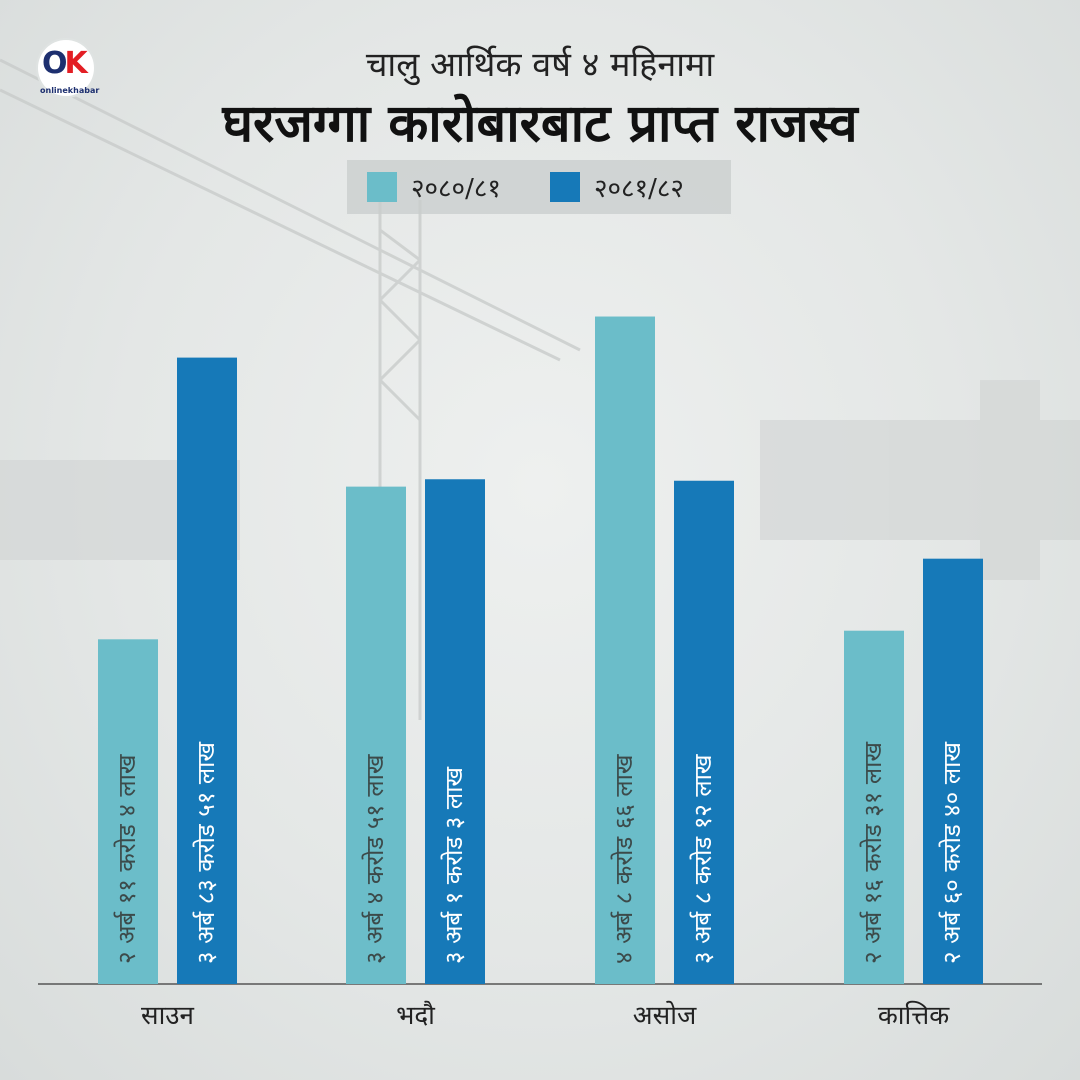 The image size is (1080, 1080). What do you see at coordinates (539, 187) in the screenshot?
I see `legend: २०८०/८१ २०८१/८२` at bounding box center [539, 187].